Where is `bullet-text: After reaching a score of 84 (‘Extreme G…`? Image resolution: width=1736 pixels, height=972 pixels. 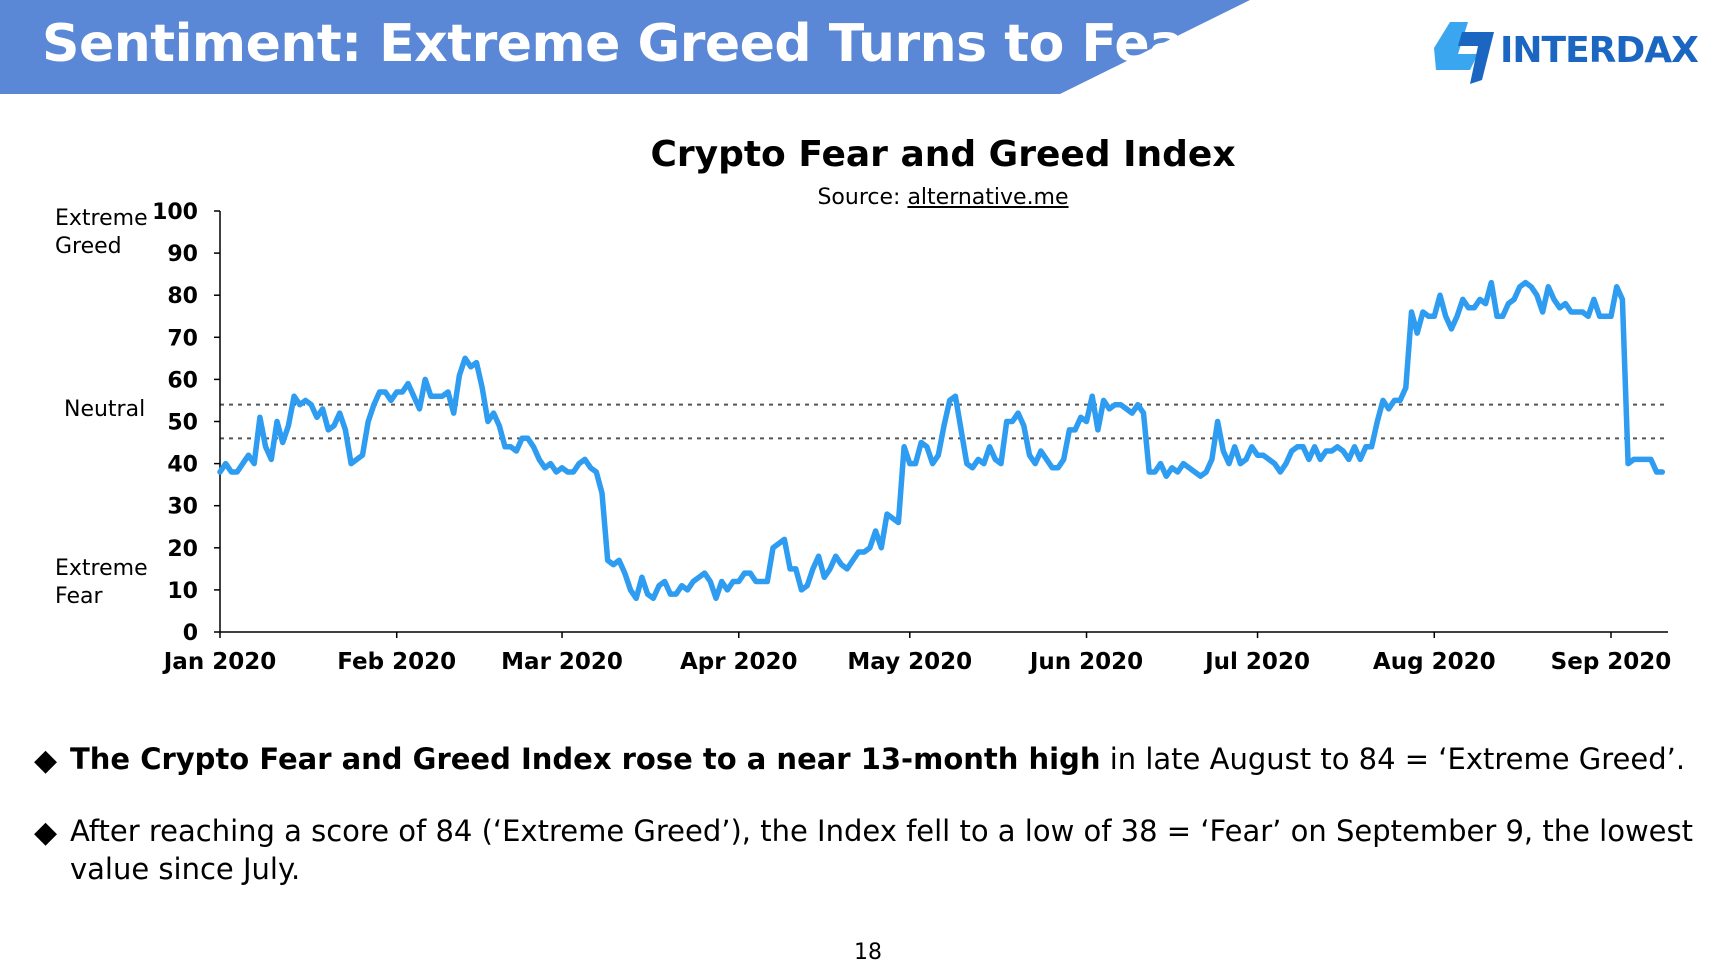
bullet-text: After reaching a score of 84 (‘Extreme G… is located at coordinates (881, 850).